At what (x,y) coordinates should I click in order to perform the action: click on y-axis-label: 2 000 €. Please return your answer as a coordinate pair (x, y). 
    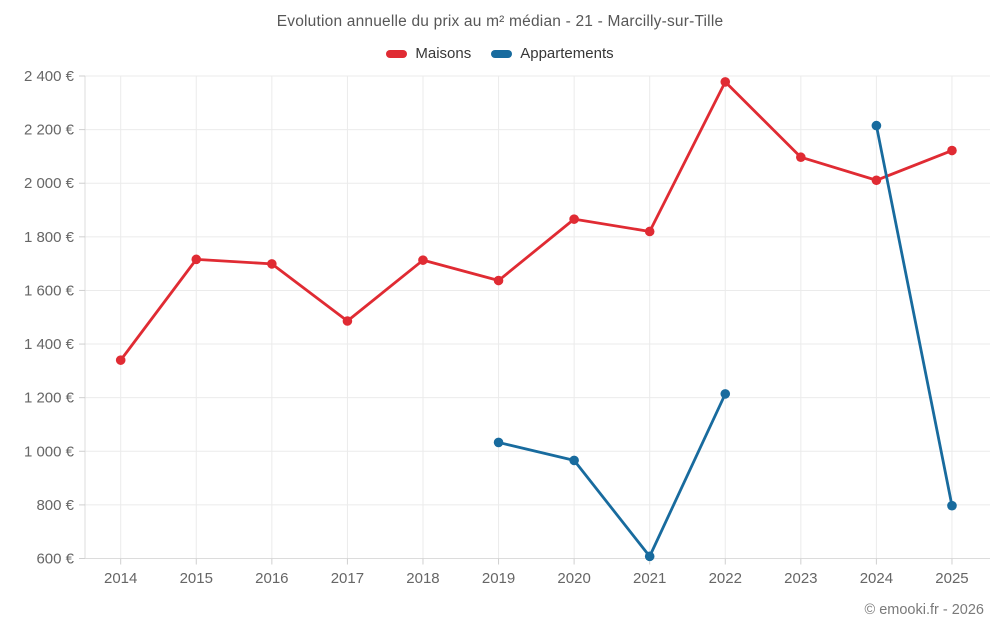
    Looking at the image, I should click on (49, 183).